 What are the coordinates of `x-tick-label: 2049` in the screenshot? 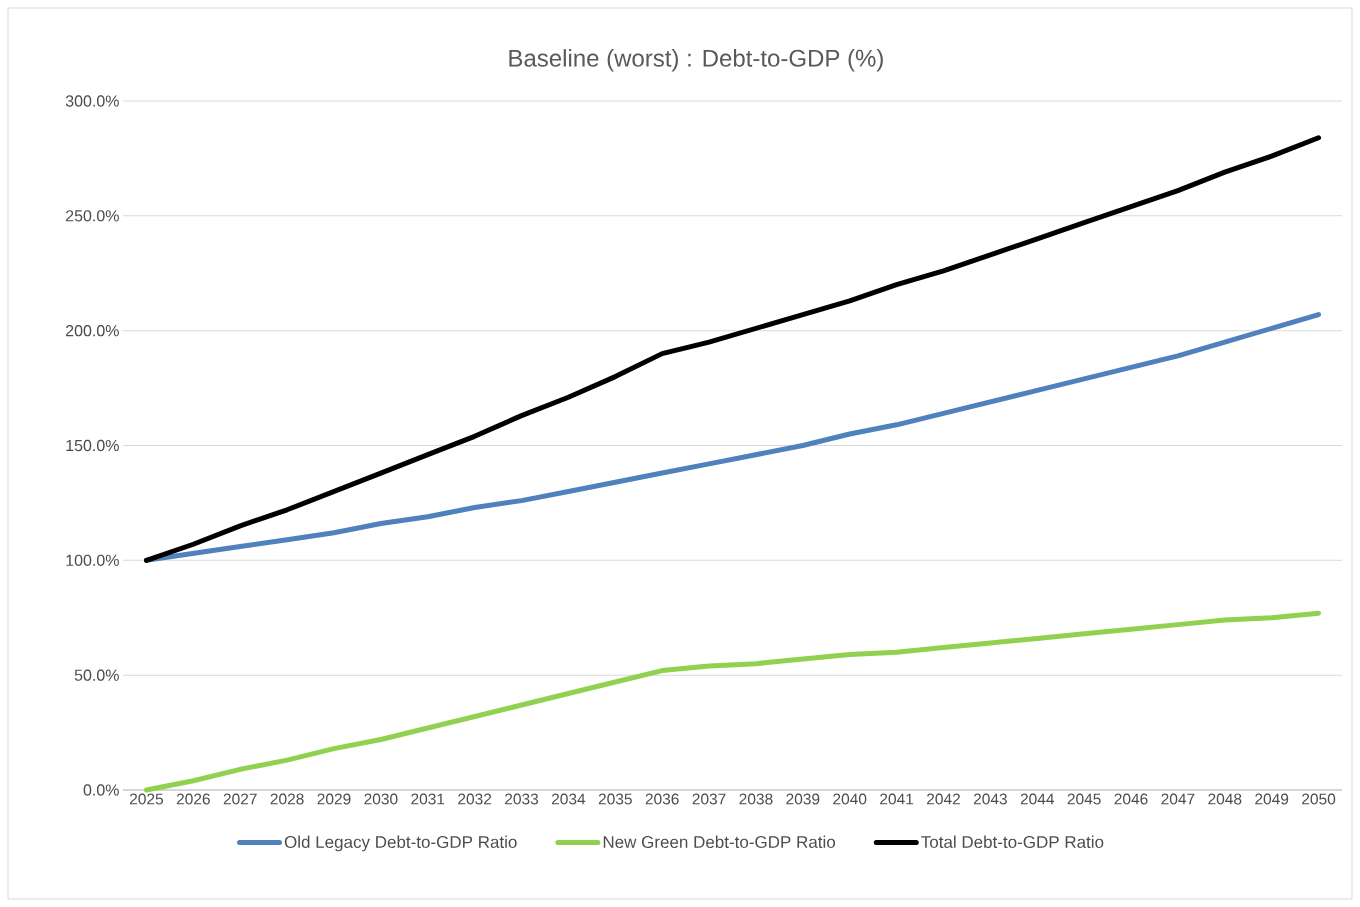 It's located at (1272, 799).